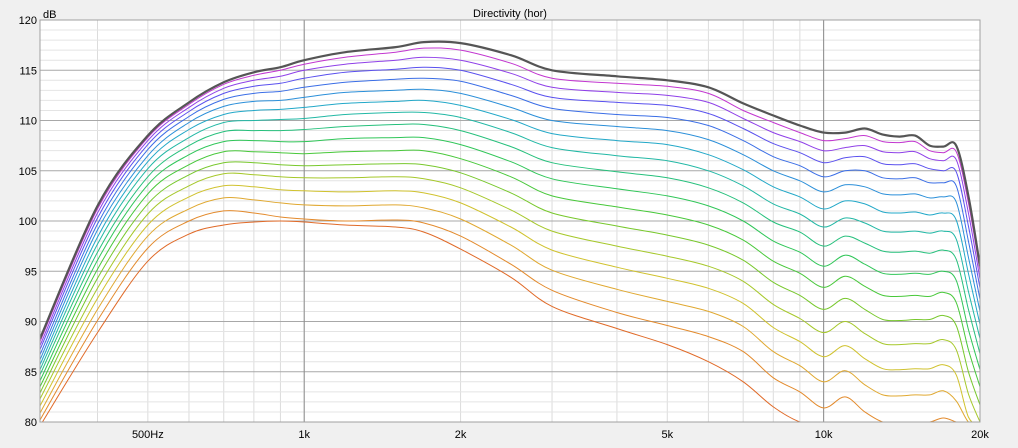  Describe the element at coordinates (31, 373) in the screenshot. I see `y-tick-label: 85` at that location.